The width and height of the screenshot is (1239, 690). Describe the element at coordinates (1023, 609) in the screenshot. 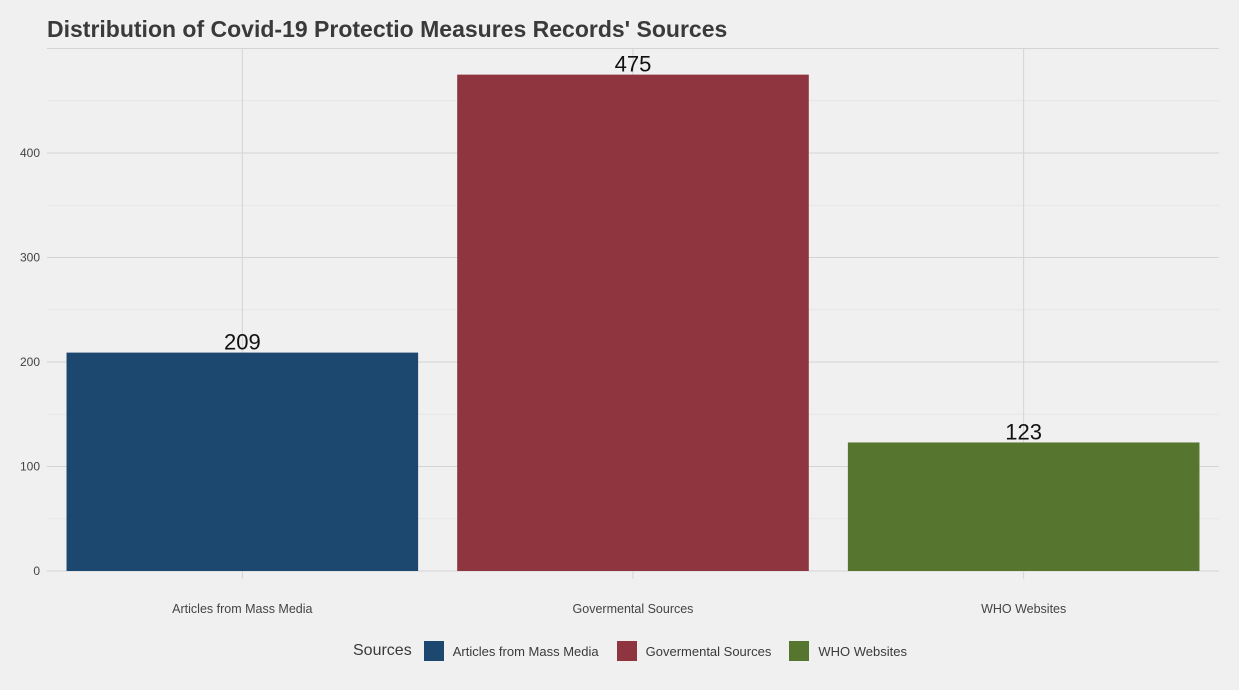

I see `x-tick-label: WHO Websites` at that location.